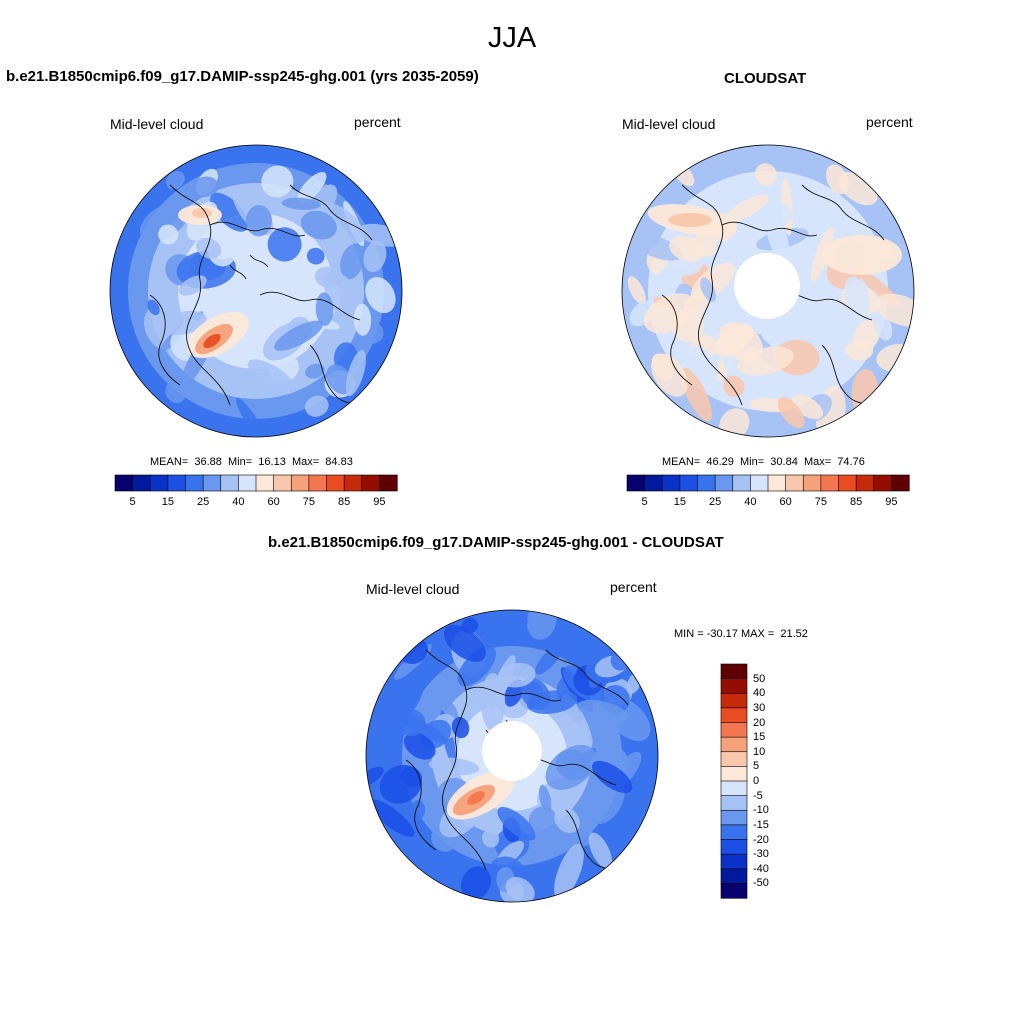 Image resolution: width=1024 pixels, height=1024 pixels. What do you see at coordinates (784, 462) in the screenshot?
I see `obs-min-value: 30.84` at bounding box center [784, 462].